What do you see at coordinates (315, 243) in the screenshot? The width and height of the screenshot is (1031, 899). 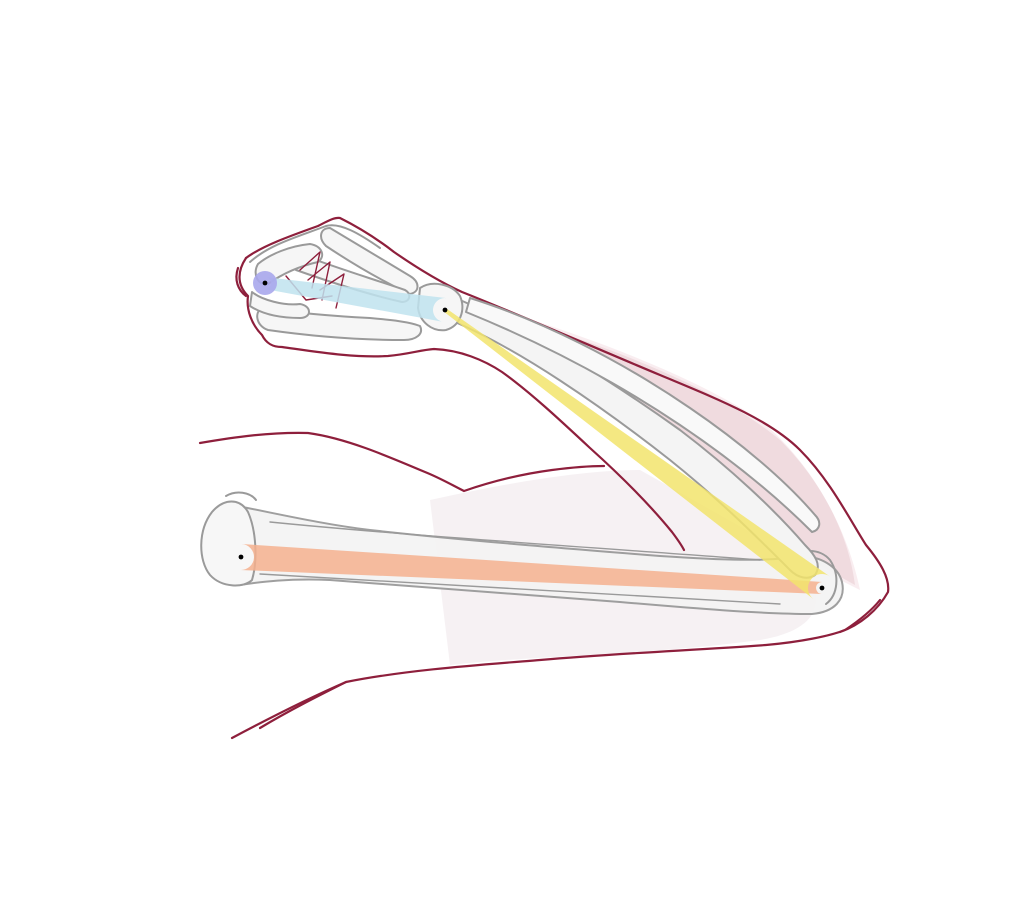 I see `hand-bone-outline` at bounding box center [315, 243].